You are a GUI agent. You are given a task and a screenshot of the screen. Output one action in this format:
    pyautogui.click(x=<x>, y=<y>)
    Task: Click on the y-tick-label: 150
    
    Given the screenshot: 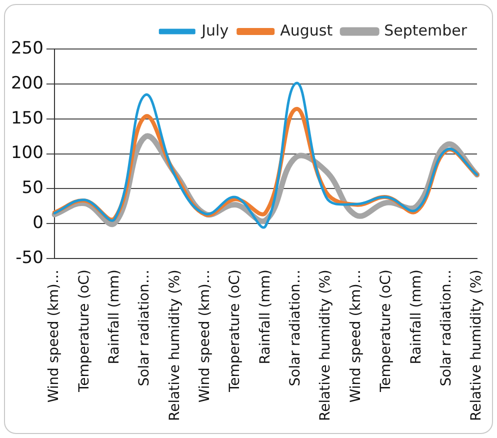 What is the action you would take?
    pyautogui.click(x=27, y=118)
    